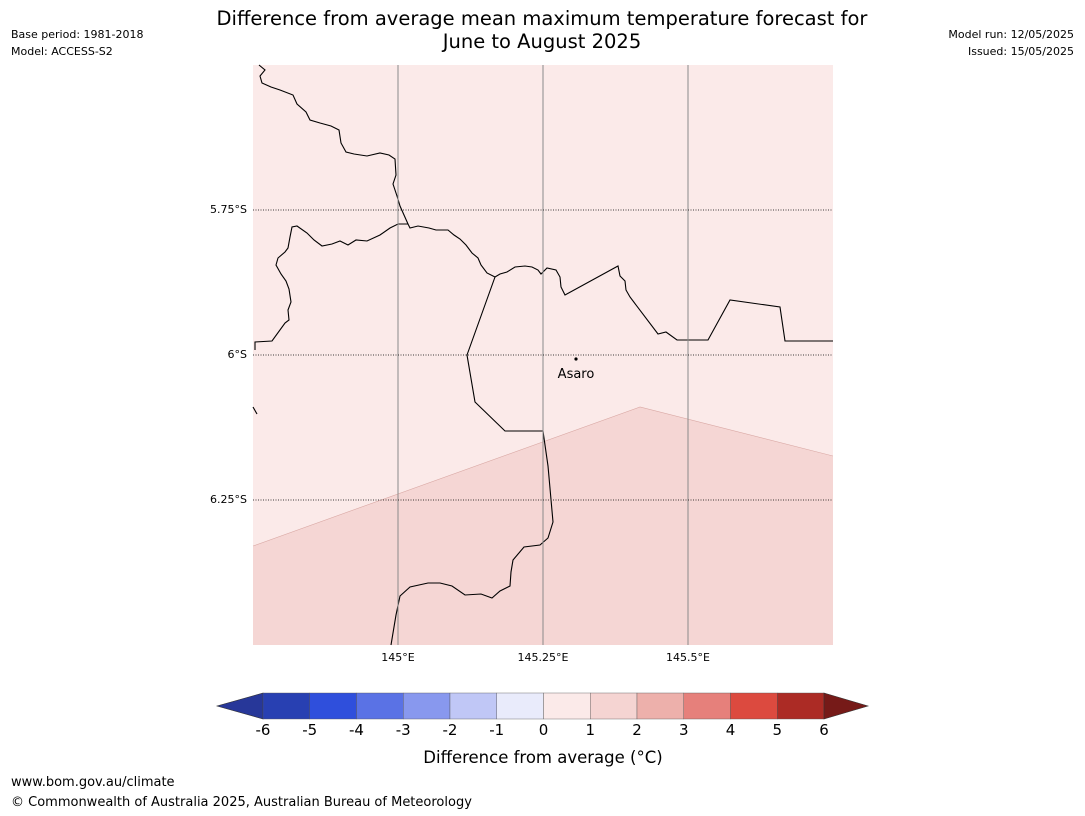 The image size is (1085, 816). Describe the element at coordinates (543, 657) in the screenshot. I see `lon-label-145-25e: 145.25°E` at that location.